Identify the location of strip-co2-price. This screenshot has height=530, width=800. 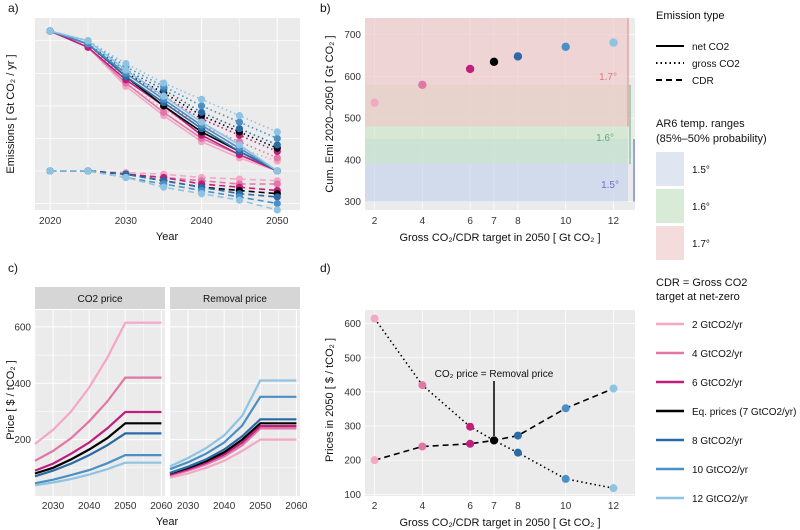
(100, 298).